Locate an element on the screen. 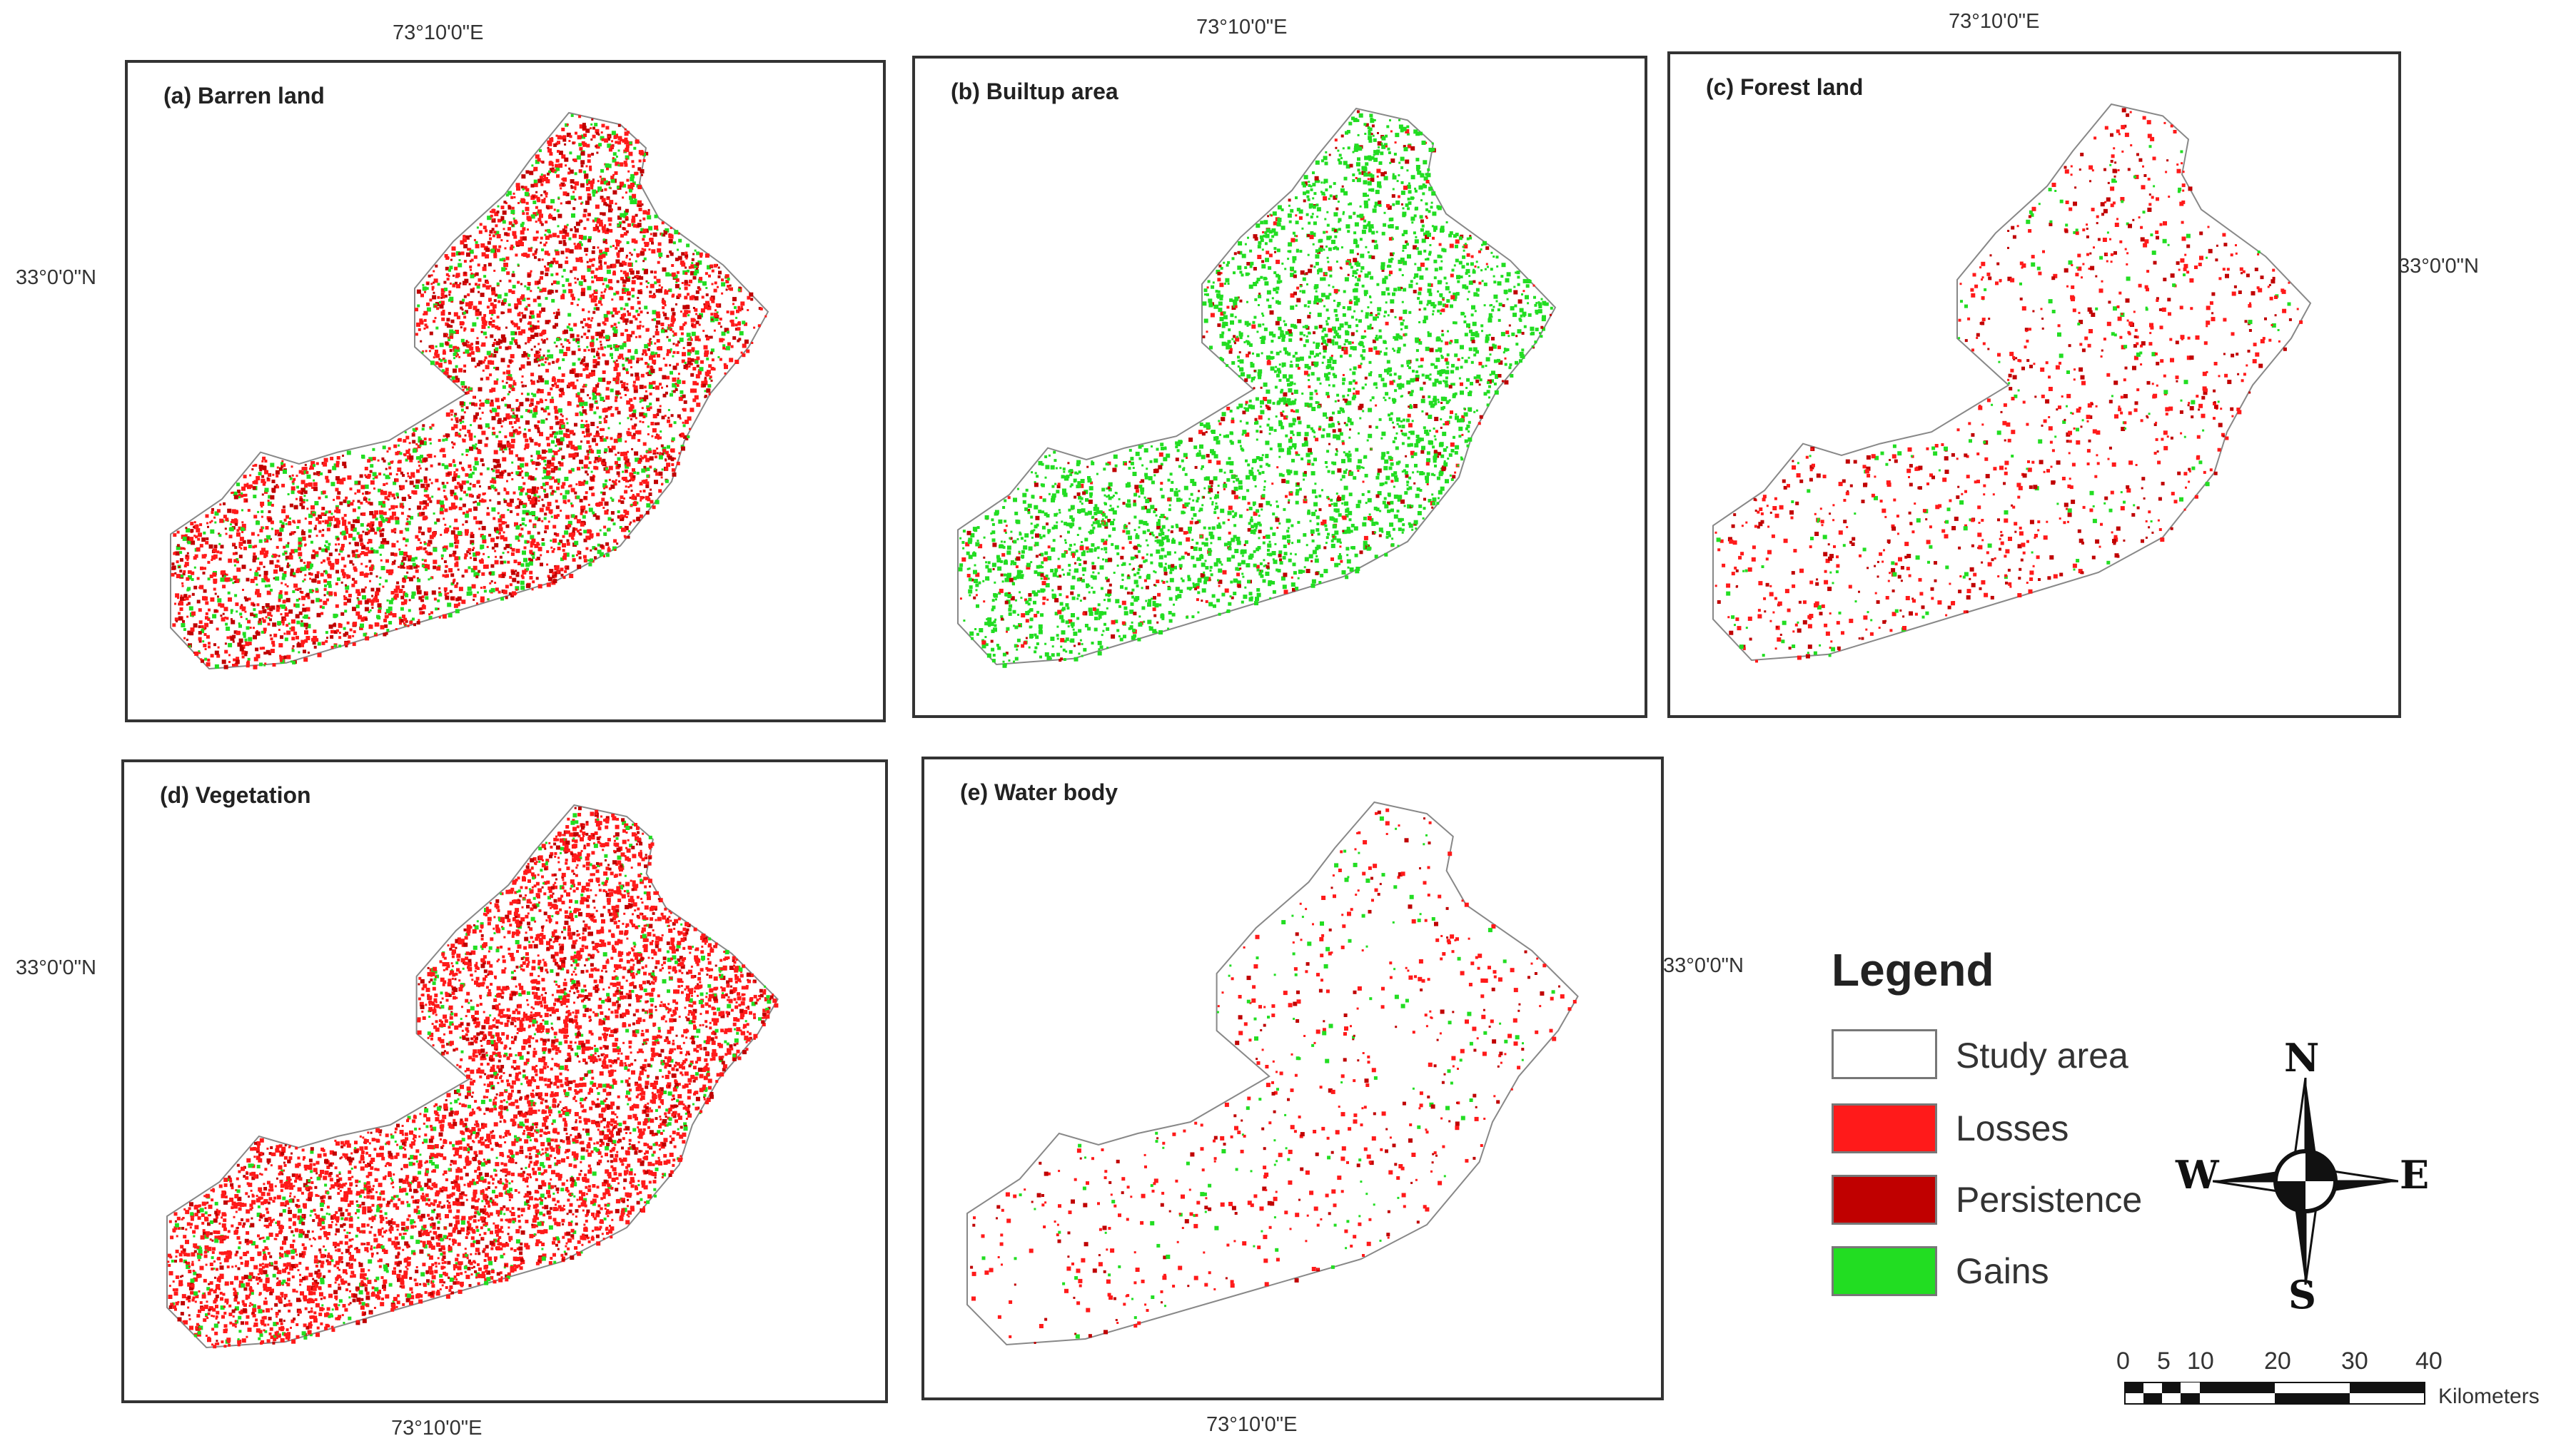  change-map-forest-land is located at coordinates (2012, 383).